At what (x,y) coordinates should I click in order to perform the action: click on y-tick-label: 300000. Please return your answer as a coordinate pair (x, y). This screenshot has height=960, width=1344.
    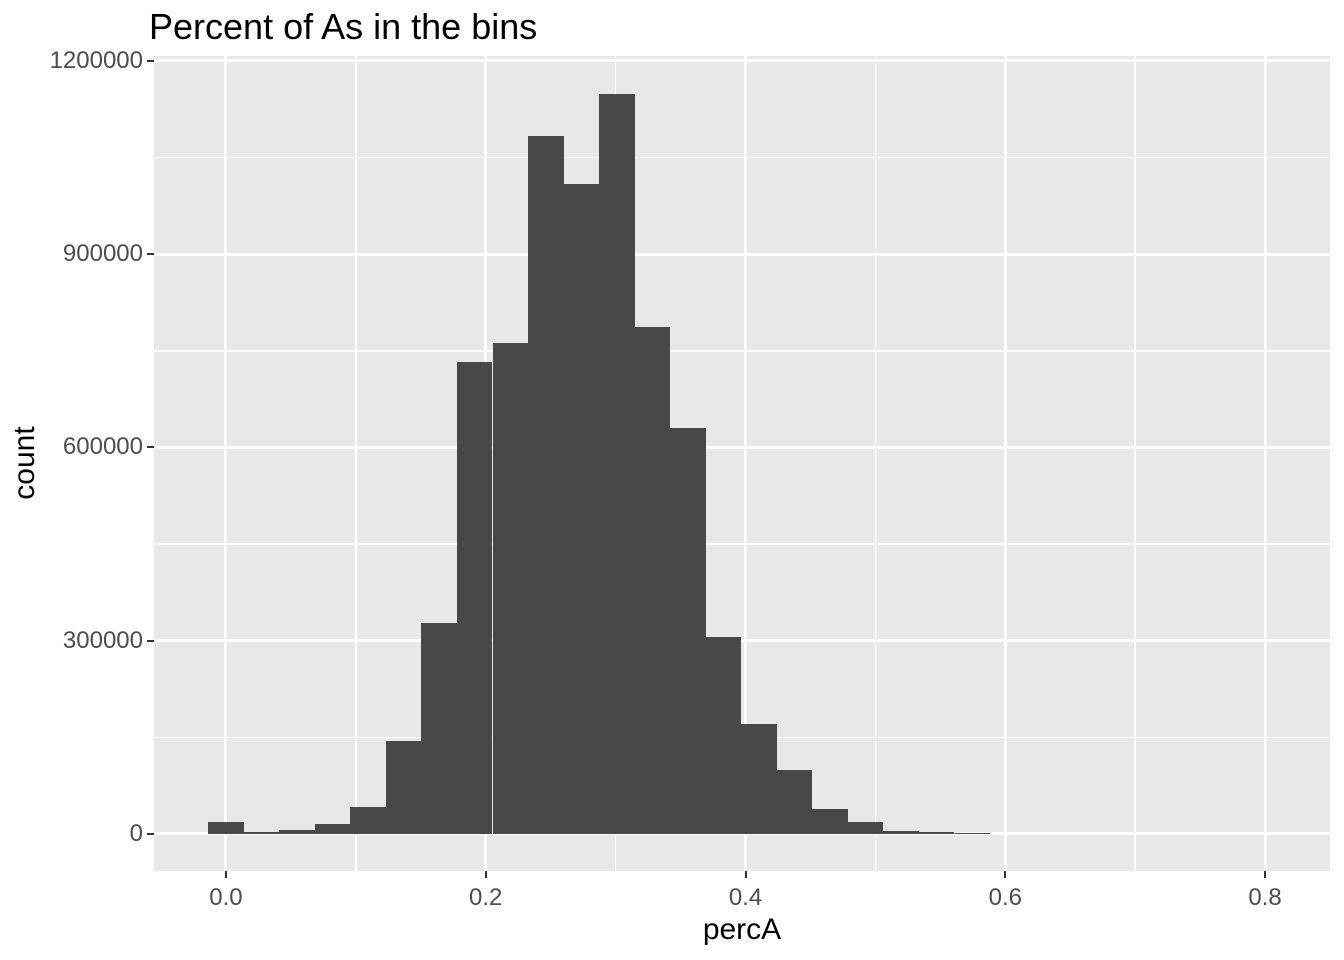
    Looking at the image, I should click on (102, 640).